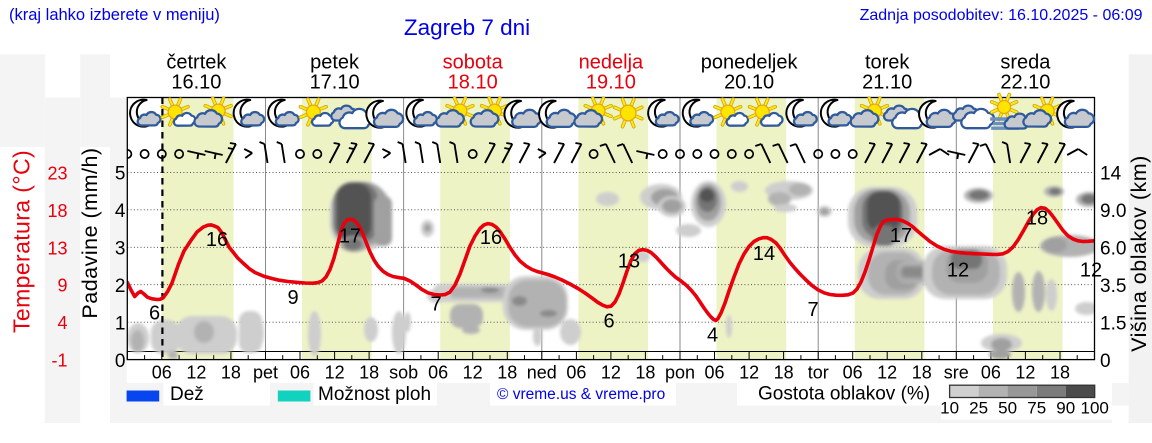  Describe the element at coordinates (335, 62) in the screenshot. I see `svg-text: petek` at that location.